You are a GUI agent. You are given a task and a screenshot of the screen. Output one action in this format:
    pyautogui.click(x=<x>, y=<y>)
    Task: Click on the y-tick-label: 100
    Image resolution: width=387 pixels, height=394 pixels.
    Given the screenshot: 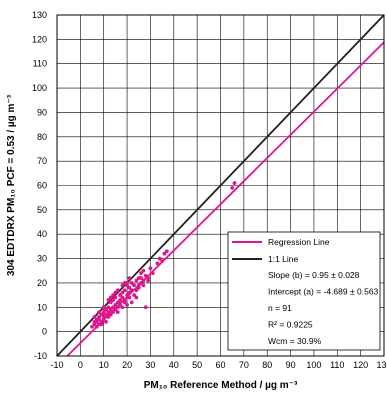 What is the action you would take?
    pyautogui.click(x=39, y=88)
    